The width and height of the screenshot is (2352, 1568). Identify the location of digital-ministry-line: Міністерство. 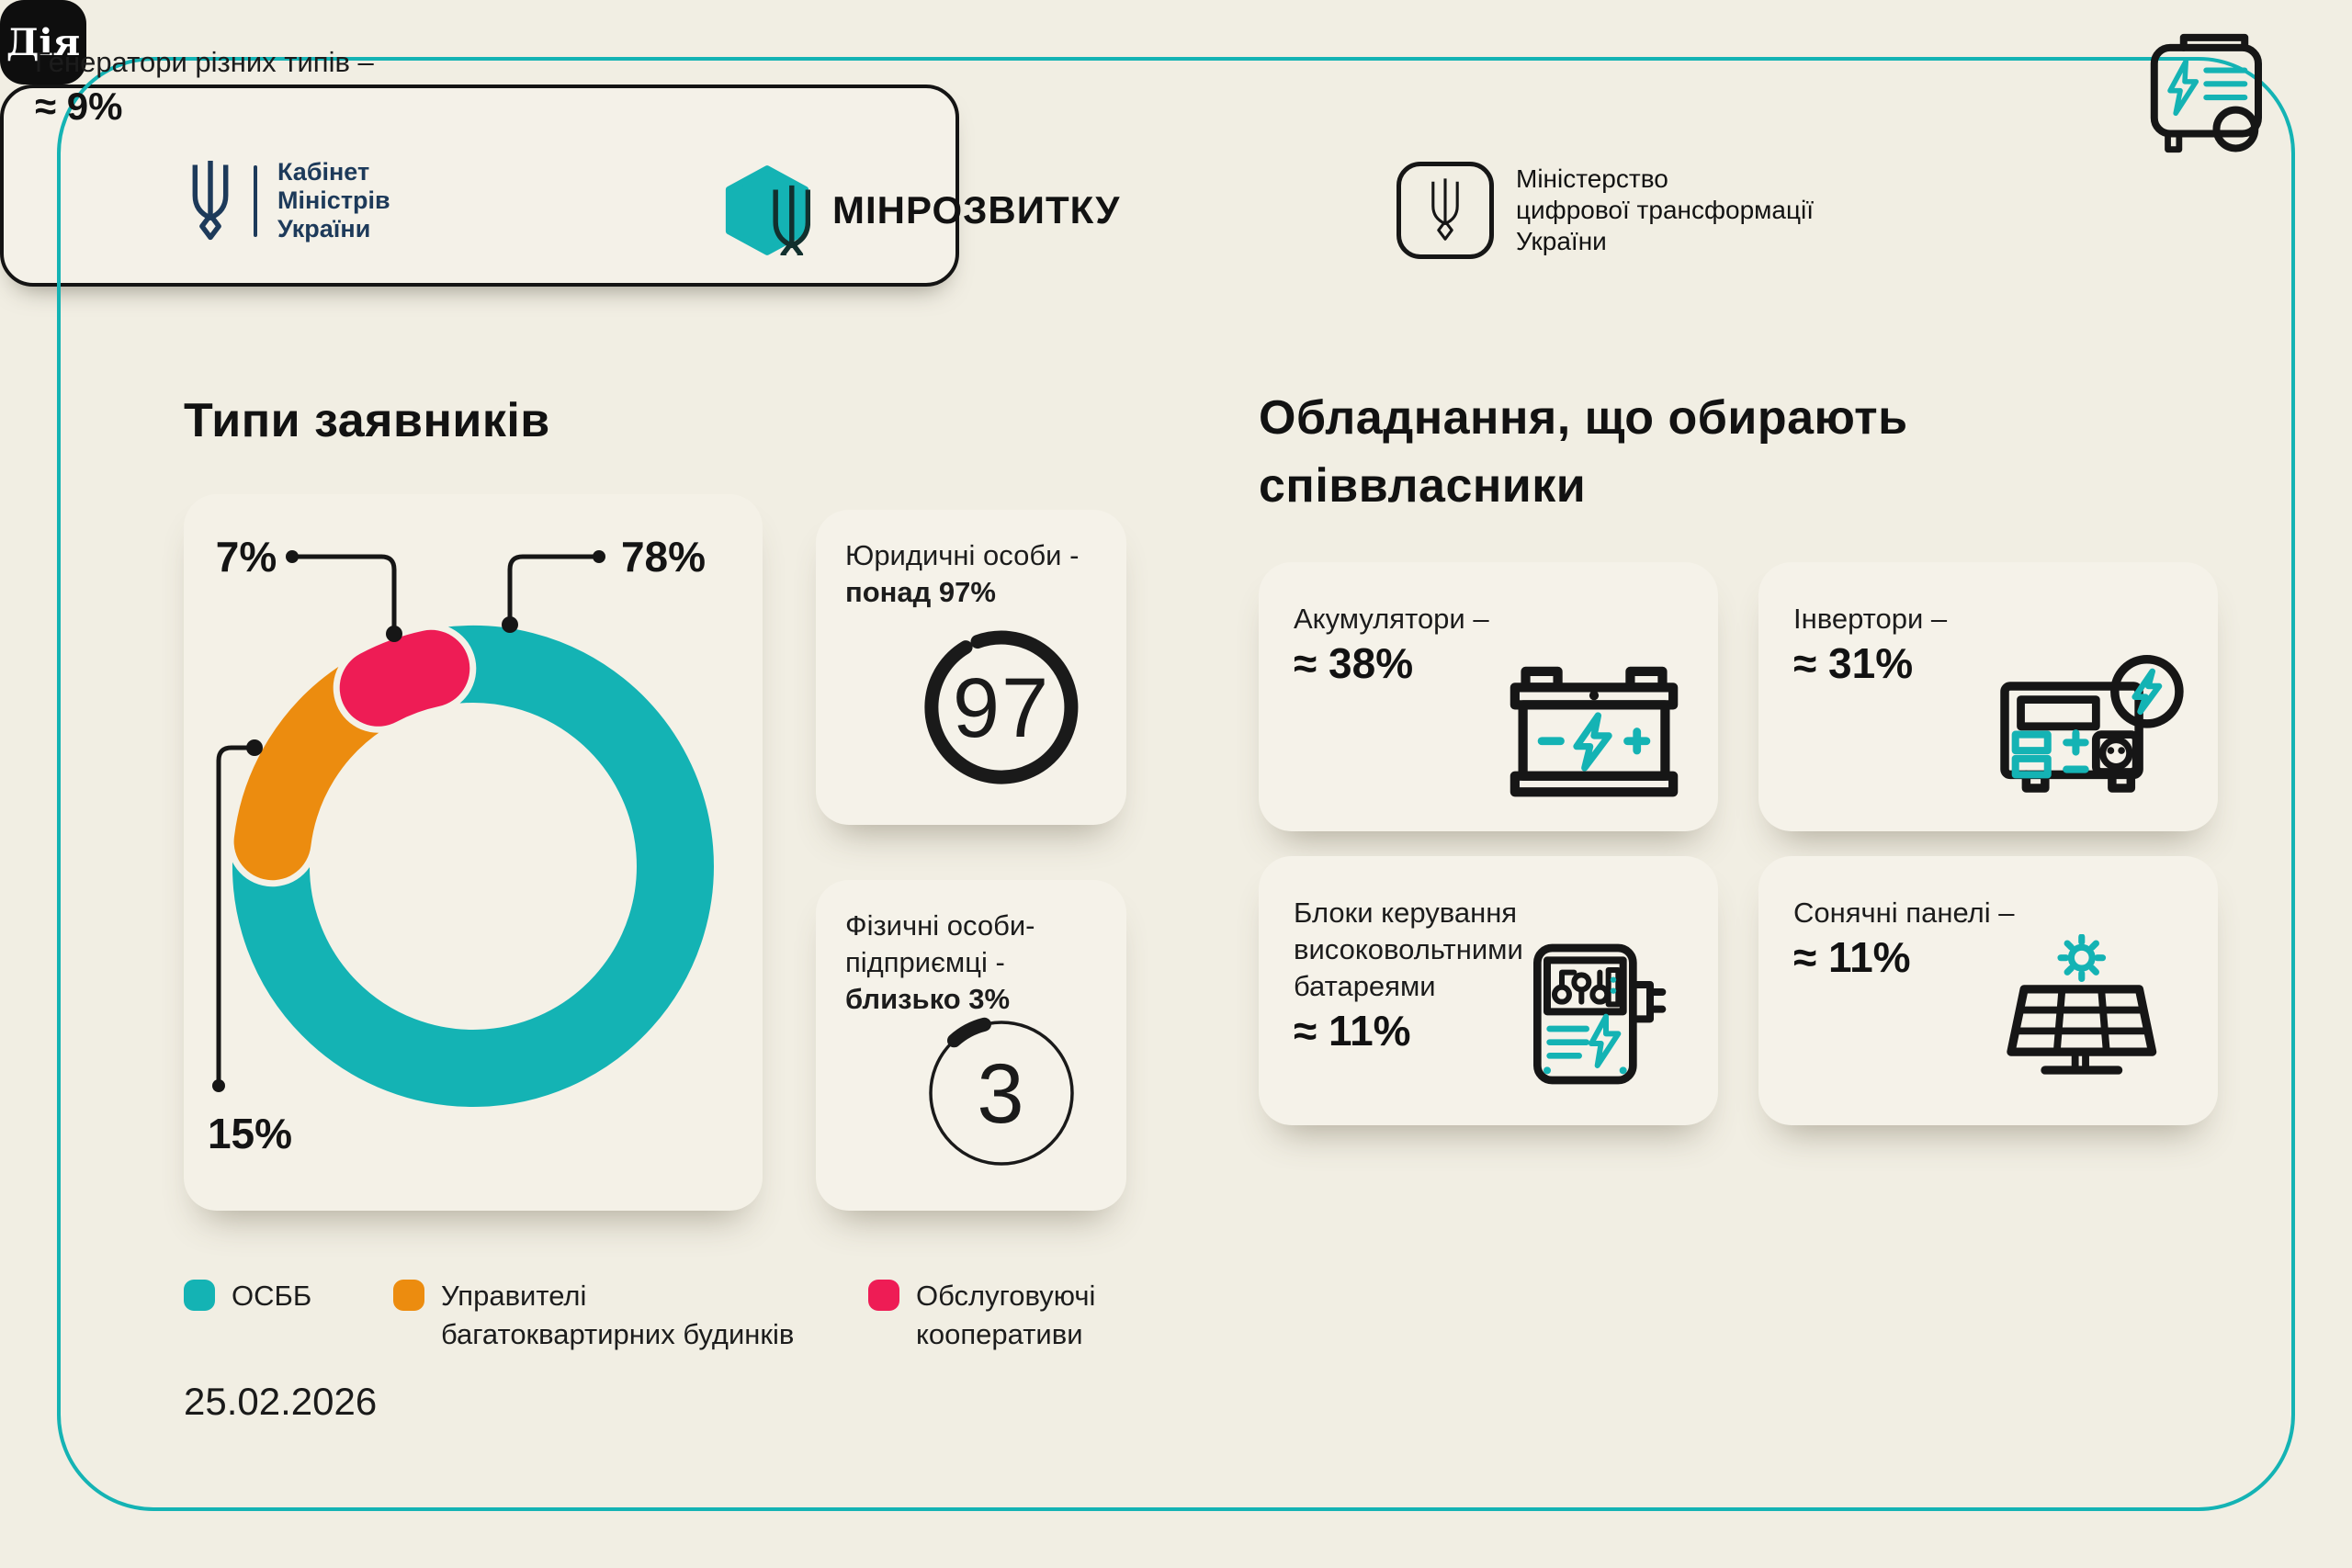
(1592, 178).